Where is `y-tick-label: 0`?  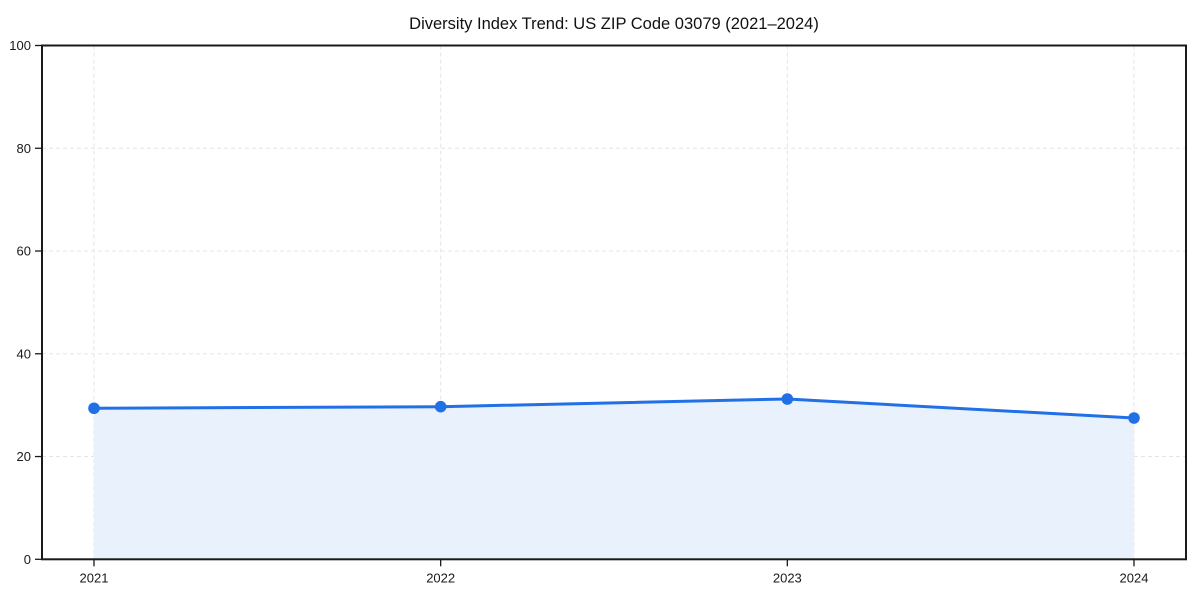 y-tick-label: 0 is located at coordinates (27, 559).